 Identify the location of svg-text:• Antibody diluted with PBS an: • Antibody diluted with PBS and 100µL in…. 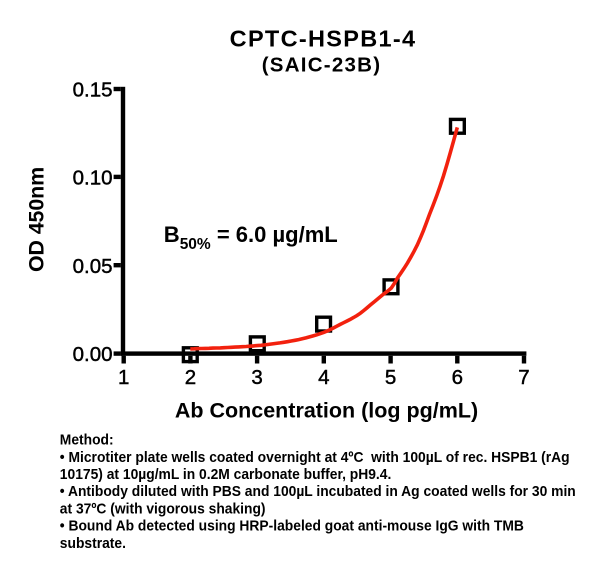
(318, 492).